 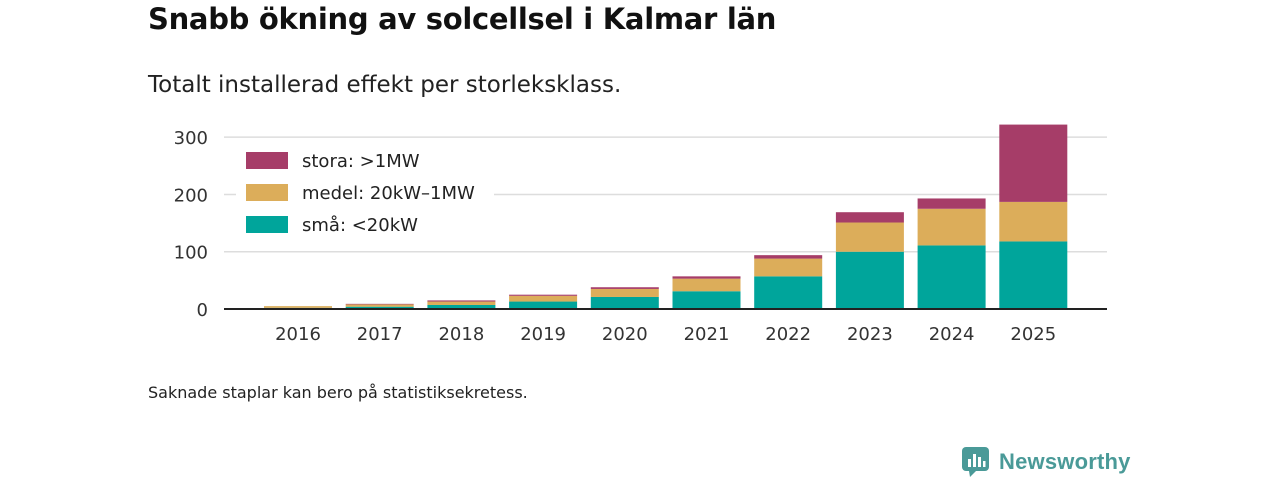 I want to click on brand-name: Newsworthy, so click(x=1065, y=461).